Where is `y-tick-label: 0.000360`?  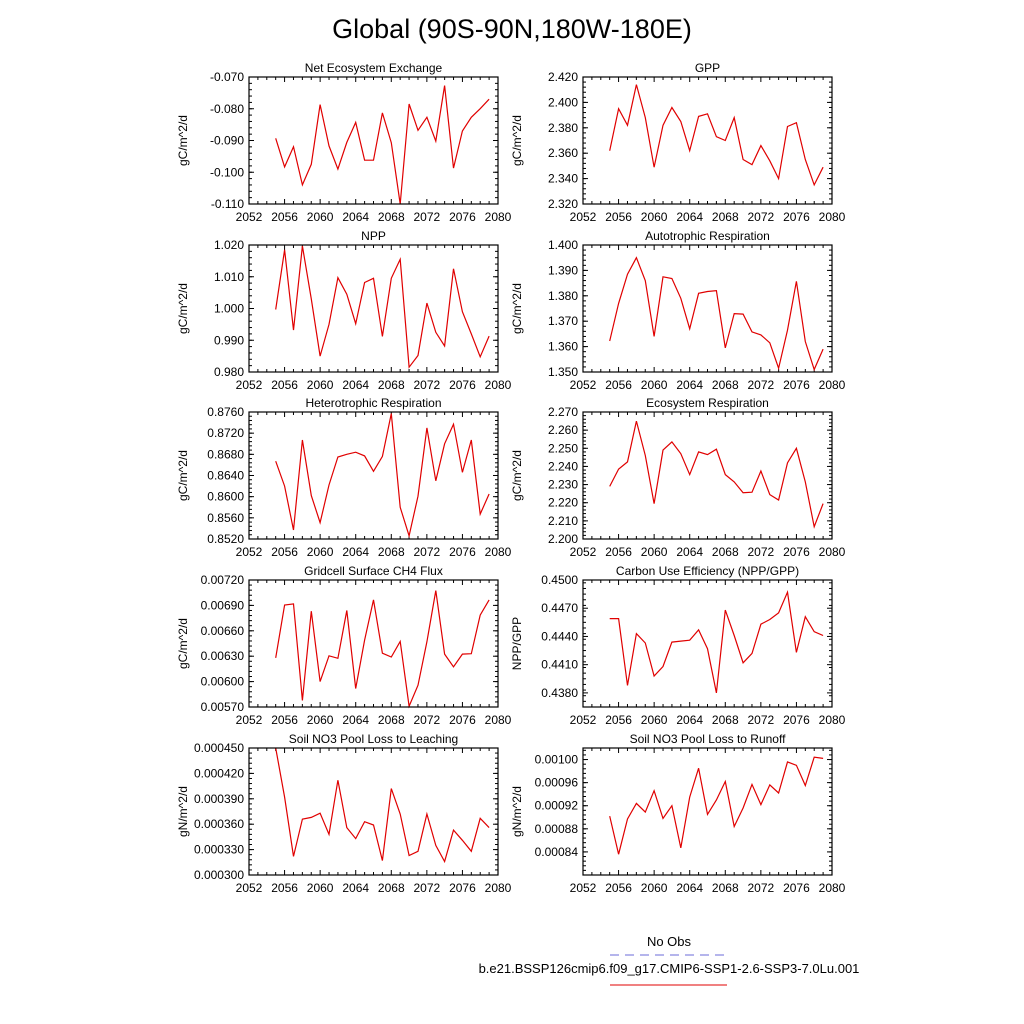
y-tick-label: 0.000360 is located at coordinates (219, 824).